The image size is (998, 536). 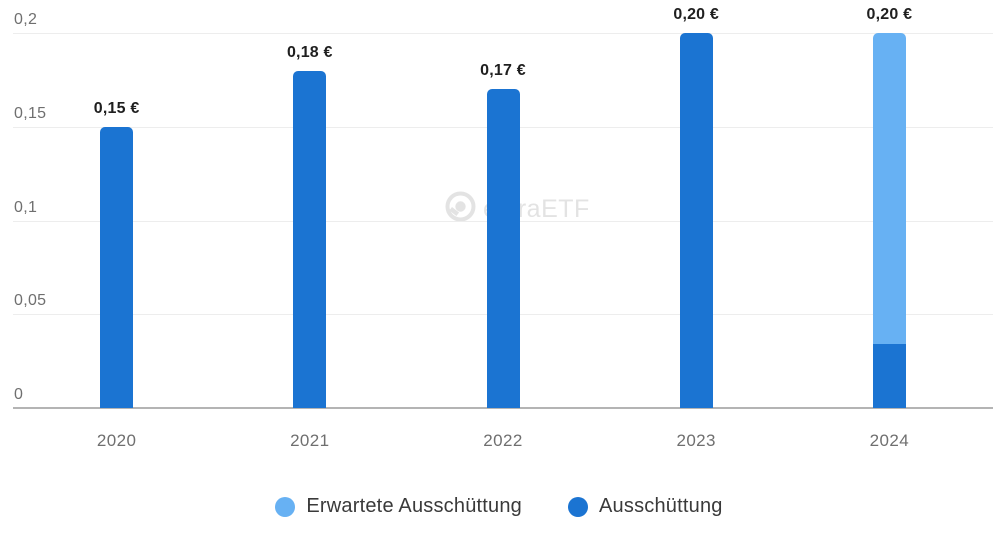 I want to click on legend-item-erwartete-ausschuettung: Erwartete Ausschüttung, so click(x=398, y=506).